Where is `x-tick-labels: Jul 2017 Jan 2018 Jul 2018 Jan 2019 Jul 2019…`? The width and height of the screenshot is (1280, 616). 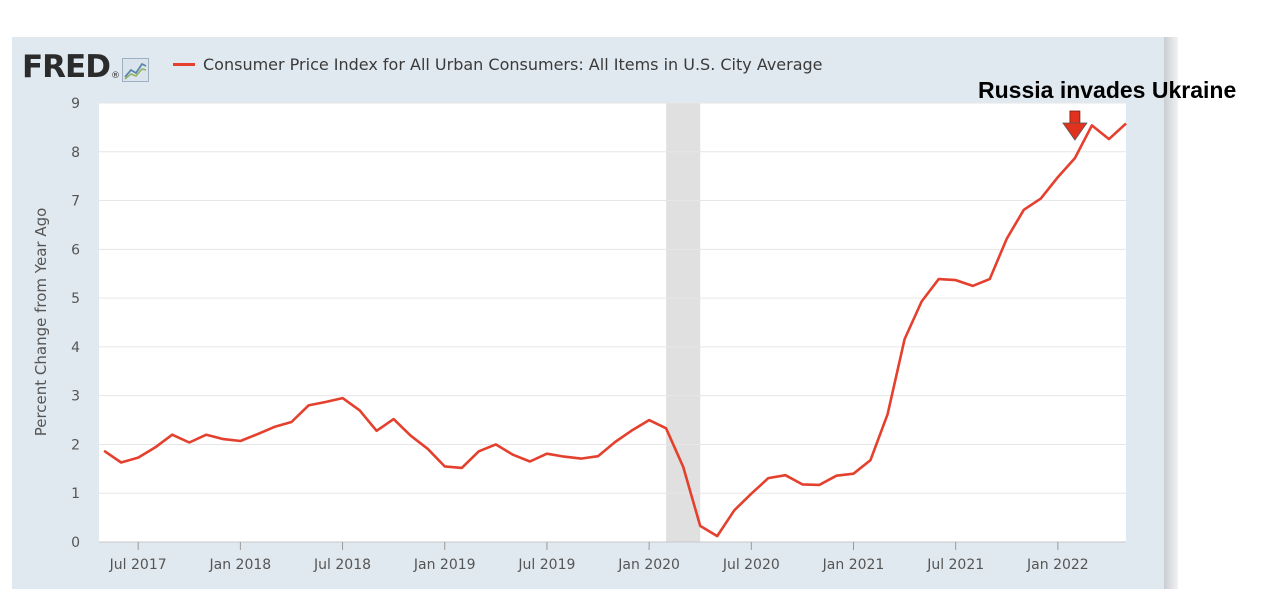
x-tick-labels: Jul 2017 Jan 2018 Jul 2018 Jan 2019 Jul 2019… is located at coordinates (599, 557).